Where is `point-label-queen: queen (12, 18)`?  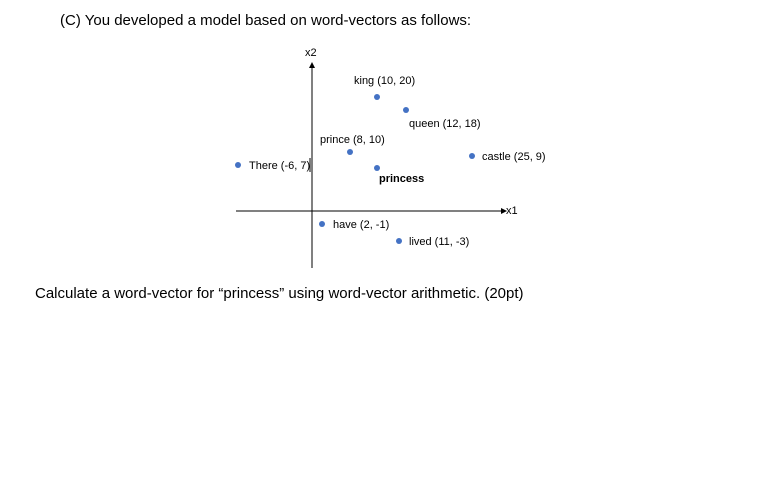 point-label-queen: queen (12, 18) is located at coordinates (445, 124).